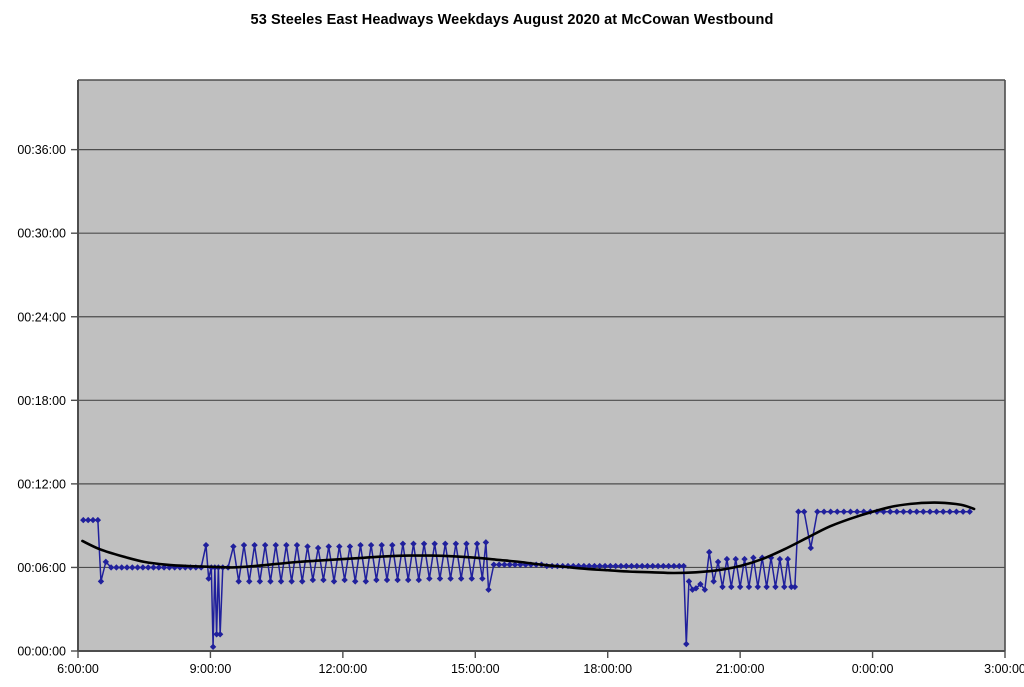 This screenshot has height=687, width=1024. Describe the element at coordinates (41, 401) in the screenshot. I see `y-tick-label: 00:18:00` at that location.